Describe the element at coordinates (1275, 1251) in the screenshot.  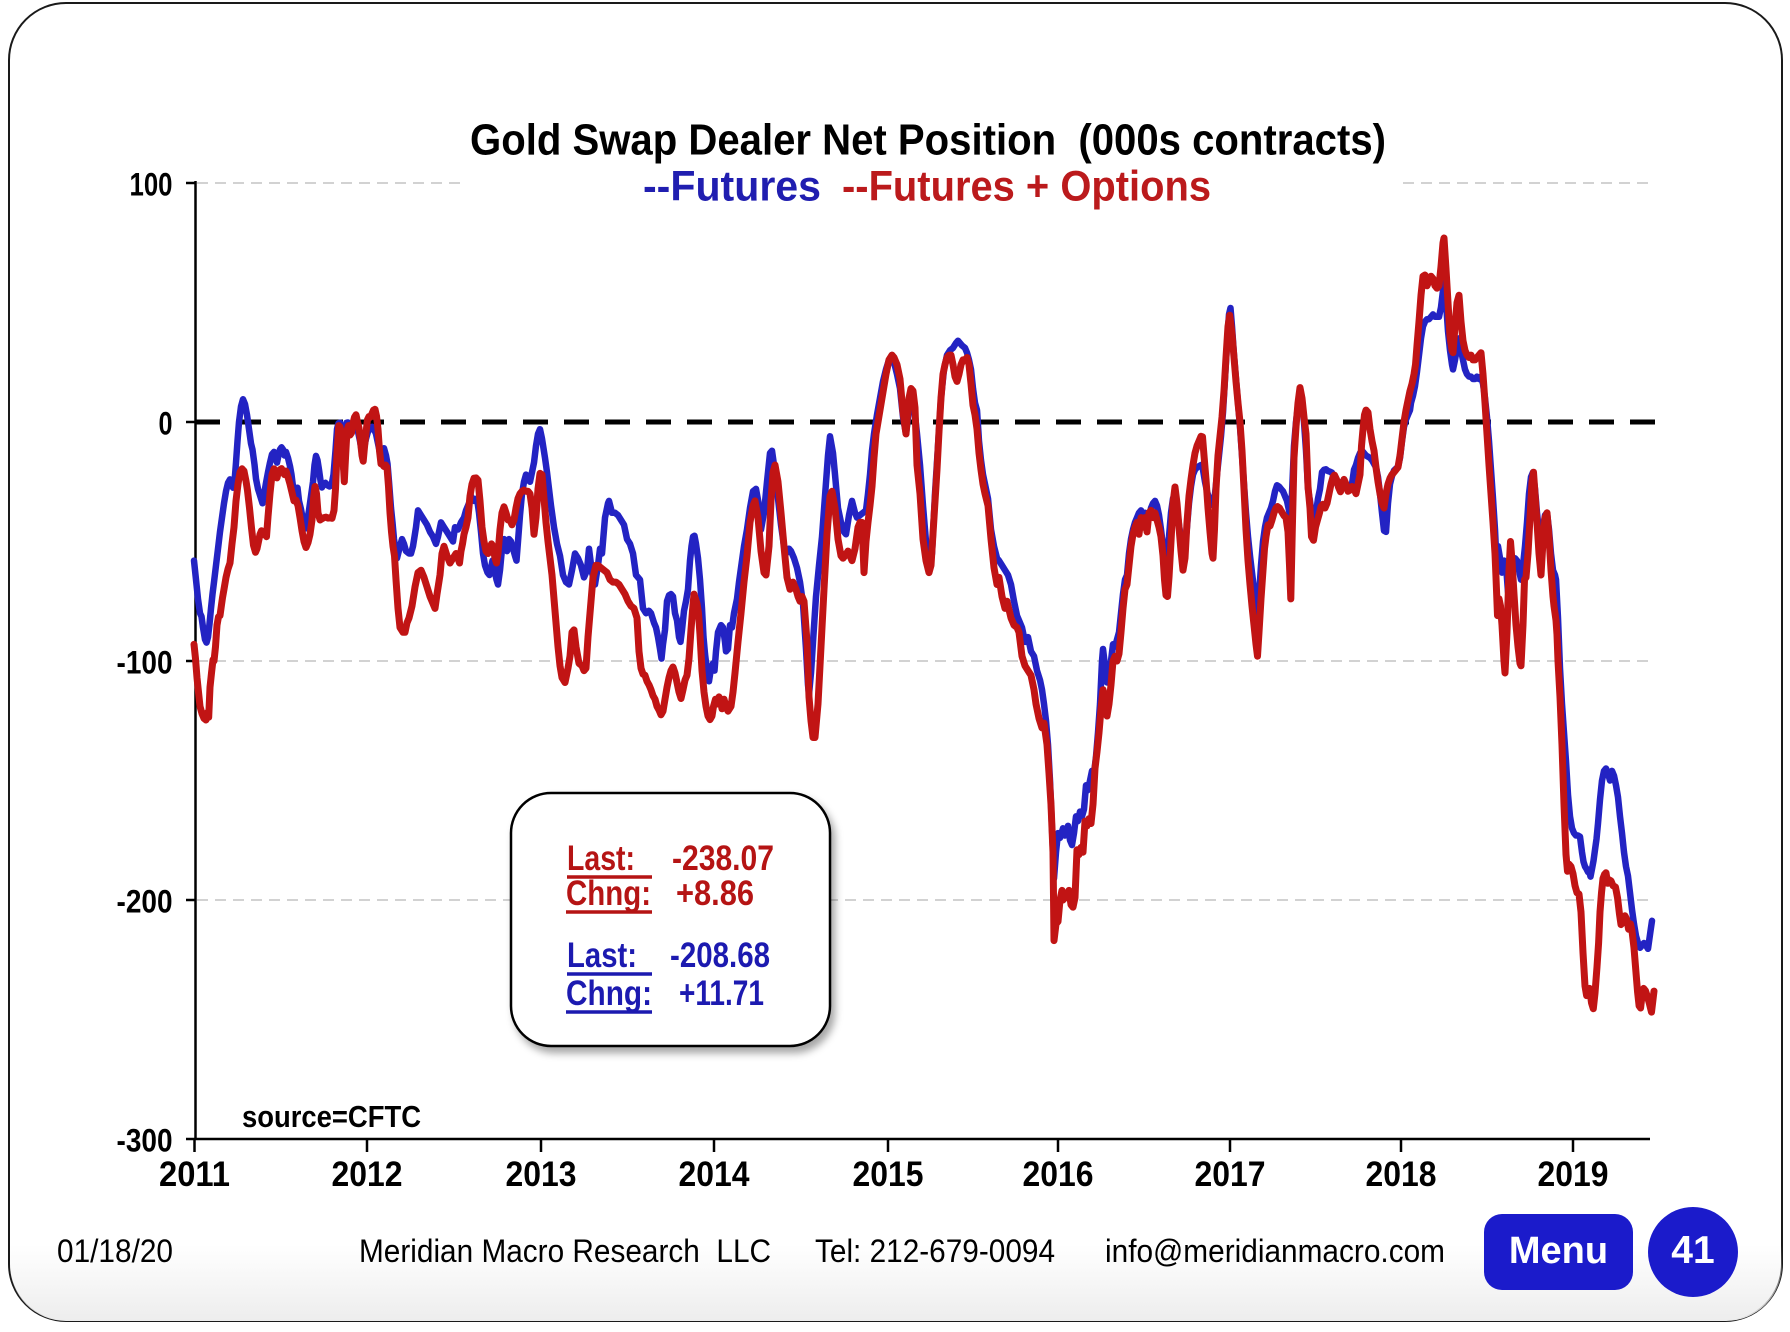
I see `svg-text: info@meridianmacro.com` at that location.